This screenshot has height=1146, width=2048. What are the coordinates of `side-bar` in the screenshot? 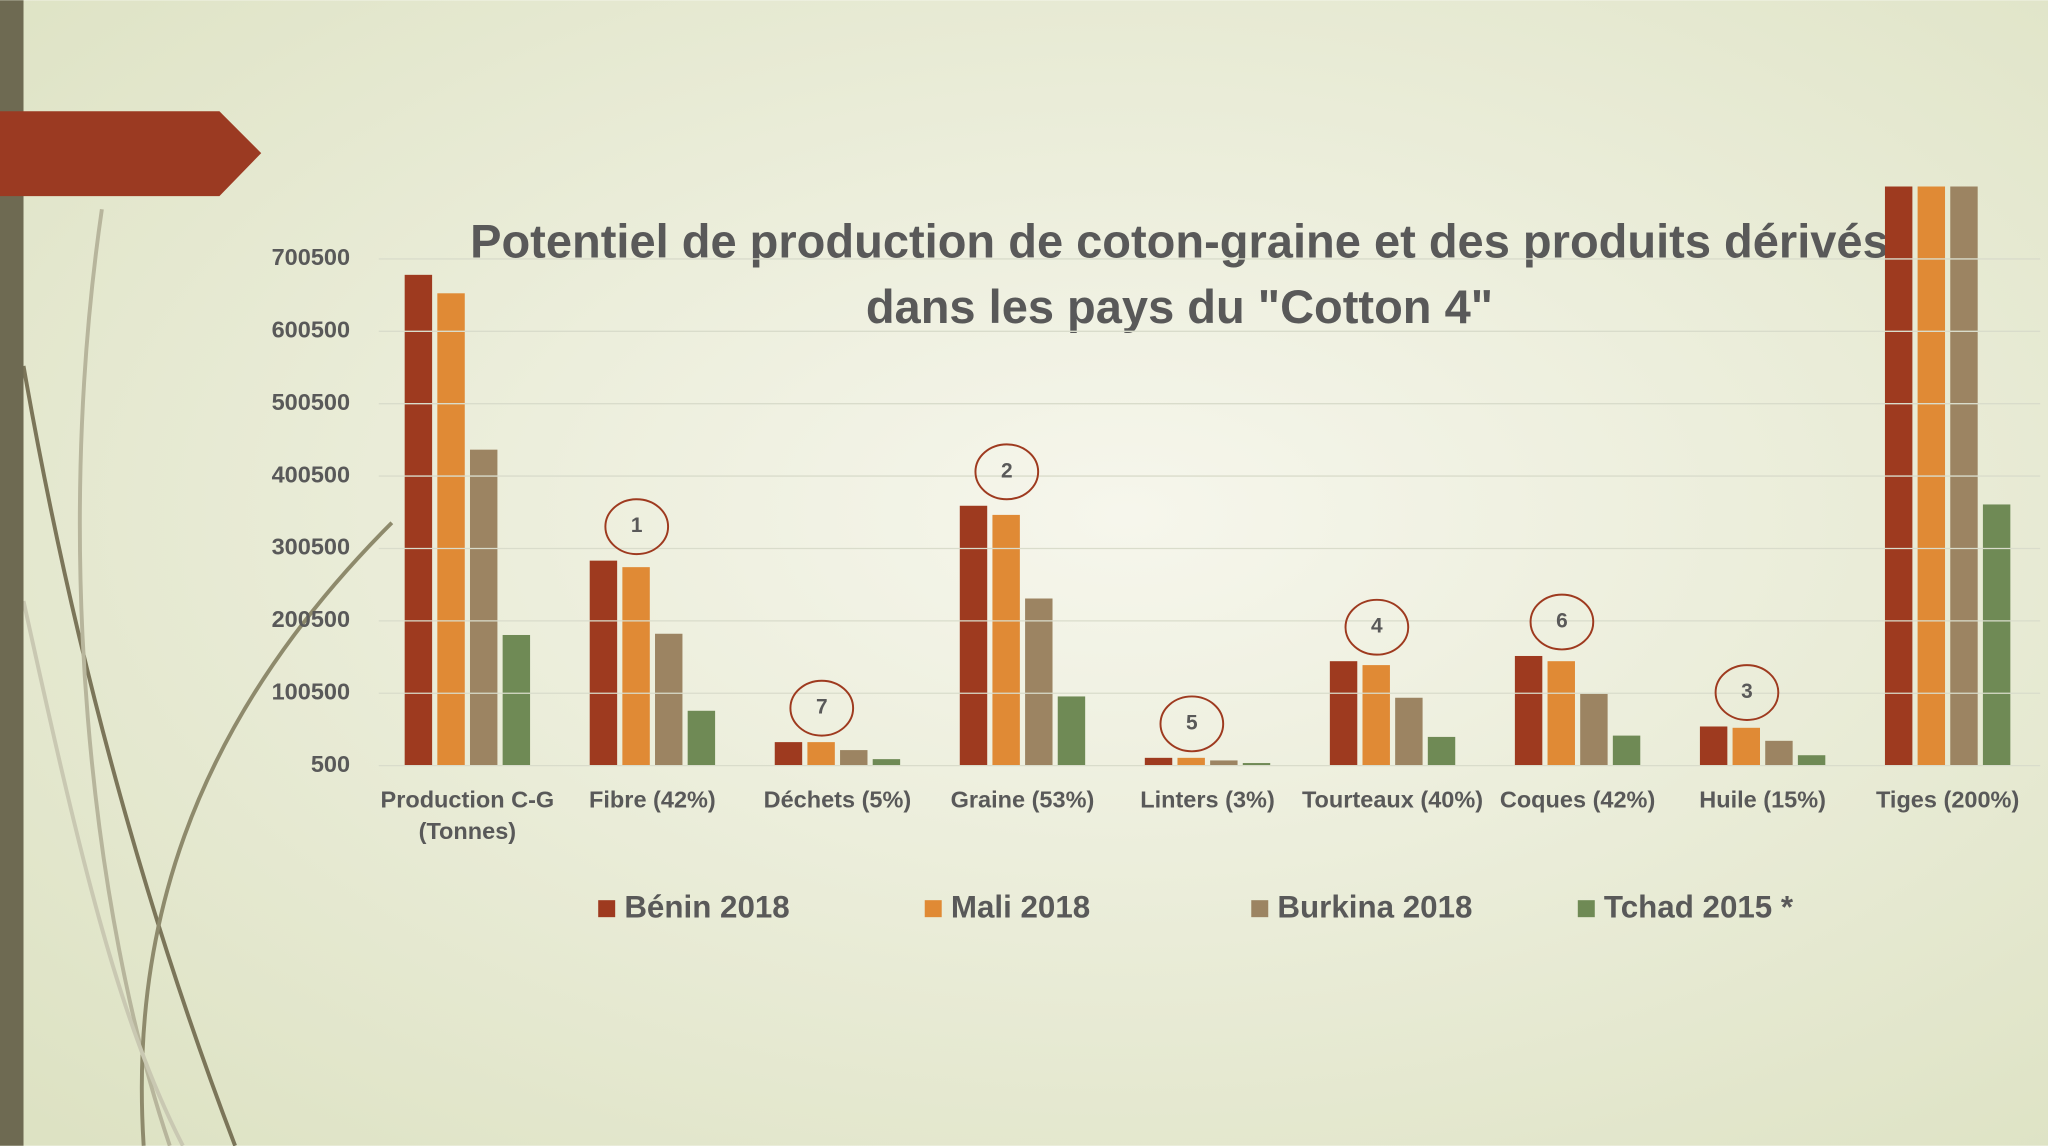 It's located at (12, 573).